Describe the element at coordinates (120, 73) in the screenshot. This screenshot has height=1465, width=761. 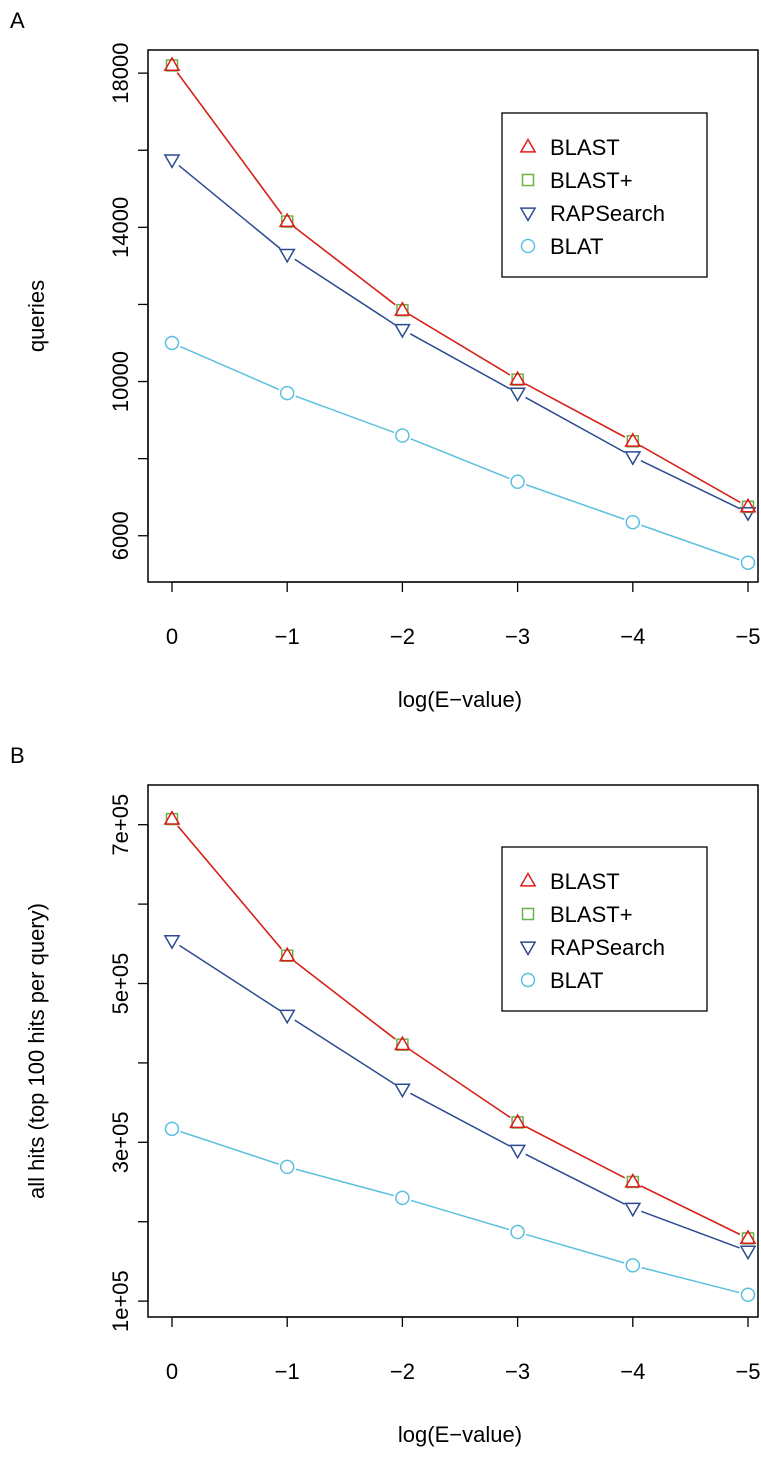
I see `y-tick-label: 18000` at that location.